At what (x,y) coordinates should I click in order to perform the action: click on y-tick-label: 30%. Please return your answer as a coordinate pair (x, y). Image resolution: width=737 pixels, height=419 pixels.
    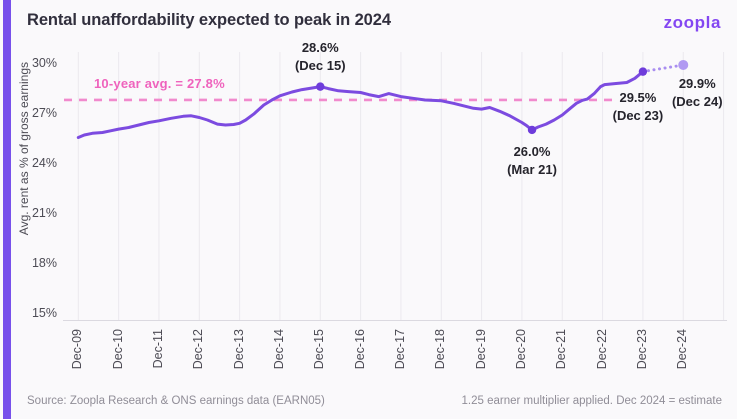
    Looking at the image, I should click on (44, 63).